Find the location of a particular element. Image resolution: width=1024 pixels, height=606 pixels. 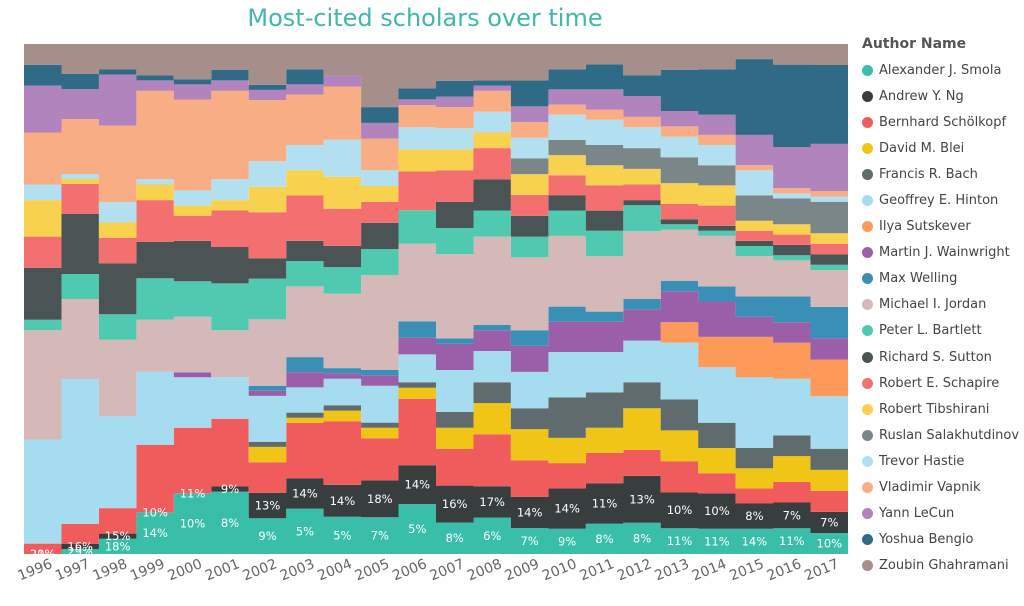

area-ruslan-salakhutdinov is located at coordinates (436, 183).